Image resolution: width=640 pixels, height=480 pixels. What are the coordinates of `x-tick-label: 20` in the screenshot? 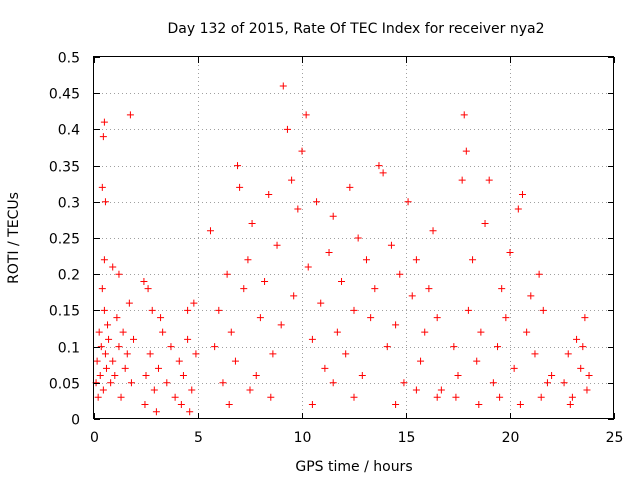 It's located at (511, 438).